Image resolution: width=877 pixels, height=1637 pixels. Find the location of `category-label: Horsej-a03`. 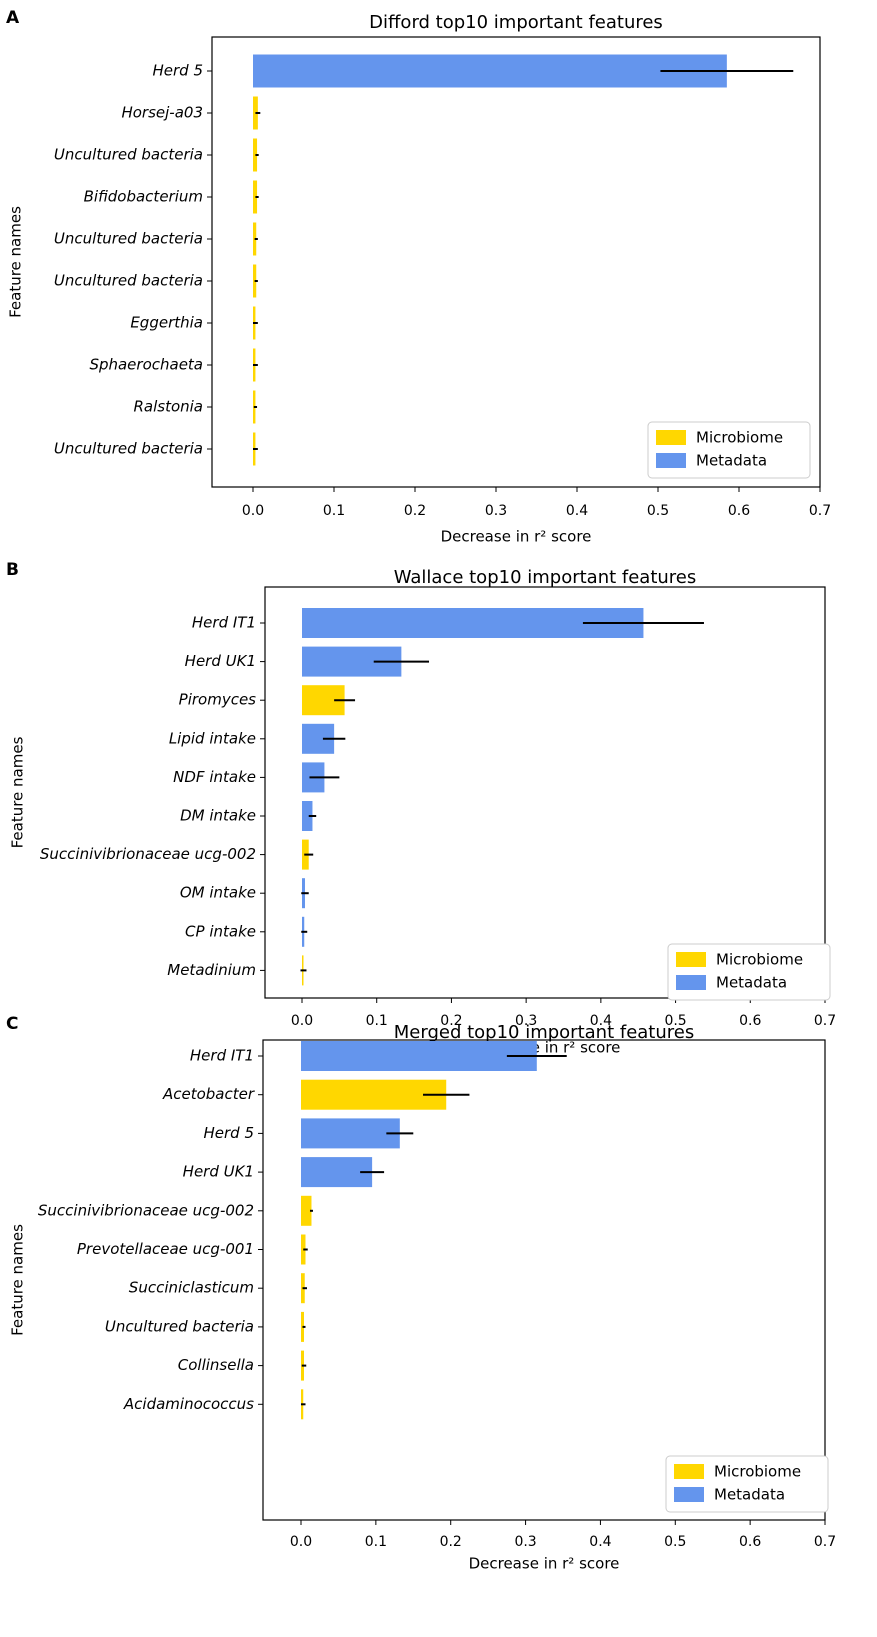

category-label: Horsej-a03 is located at coordinates (162, 113).